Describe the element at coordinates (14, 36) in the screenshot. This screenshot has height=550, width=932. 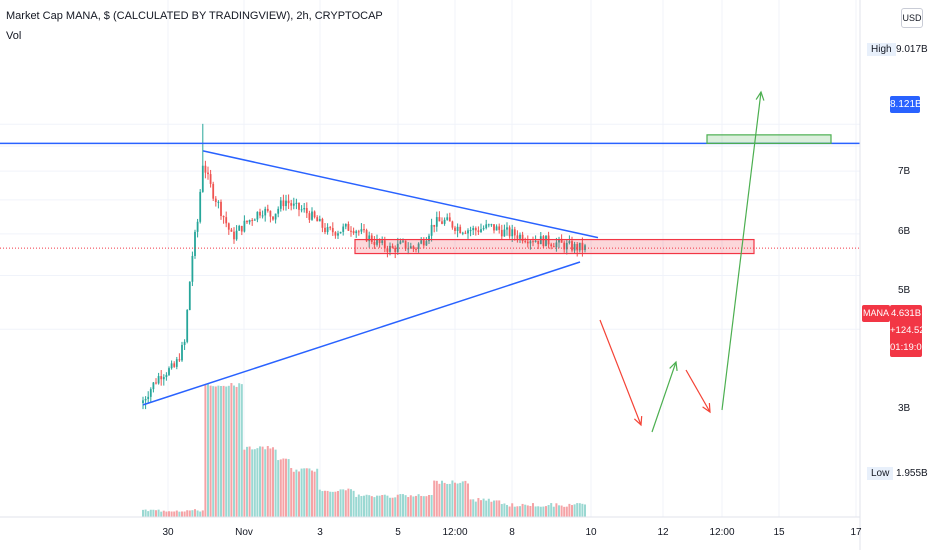
I see `volume-legend: Vol` at that location.